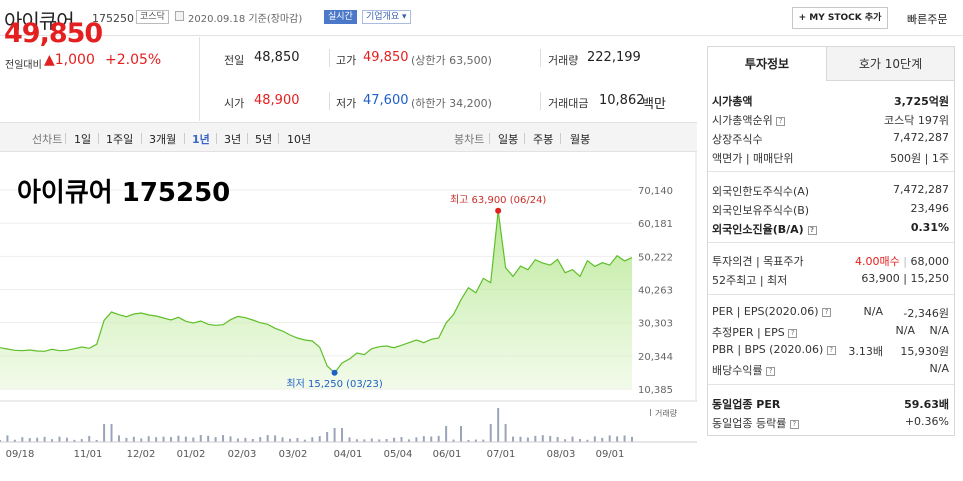 This screenshot has width=963, height=481. Describe the element at coordinates (447, 454) in the screenshot. I see `x-tick-label: 06/01` at that location.